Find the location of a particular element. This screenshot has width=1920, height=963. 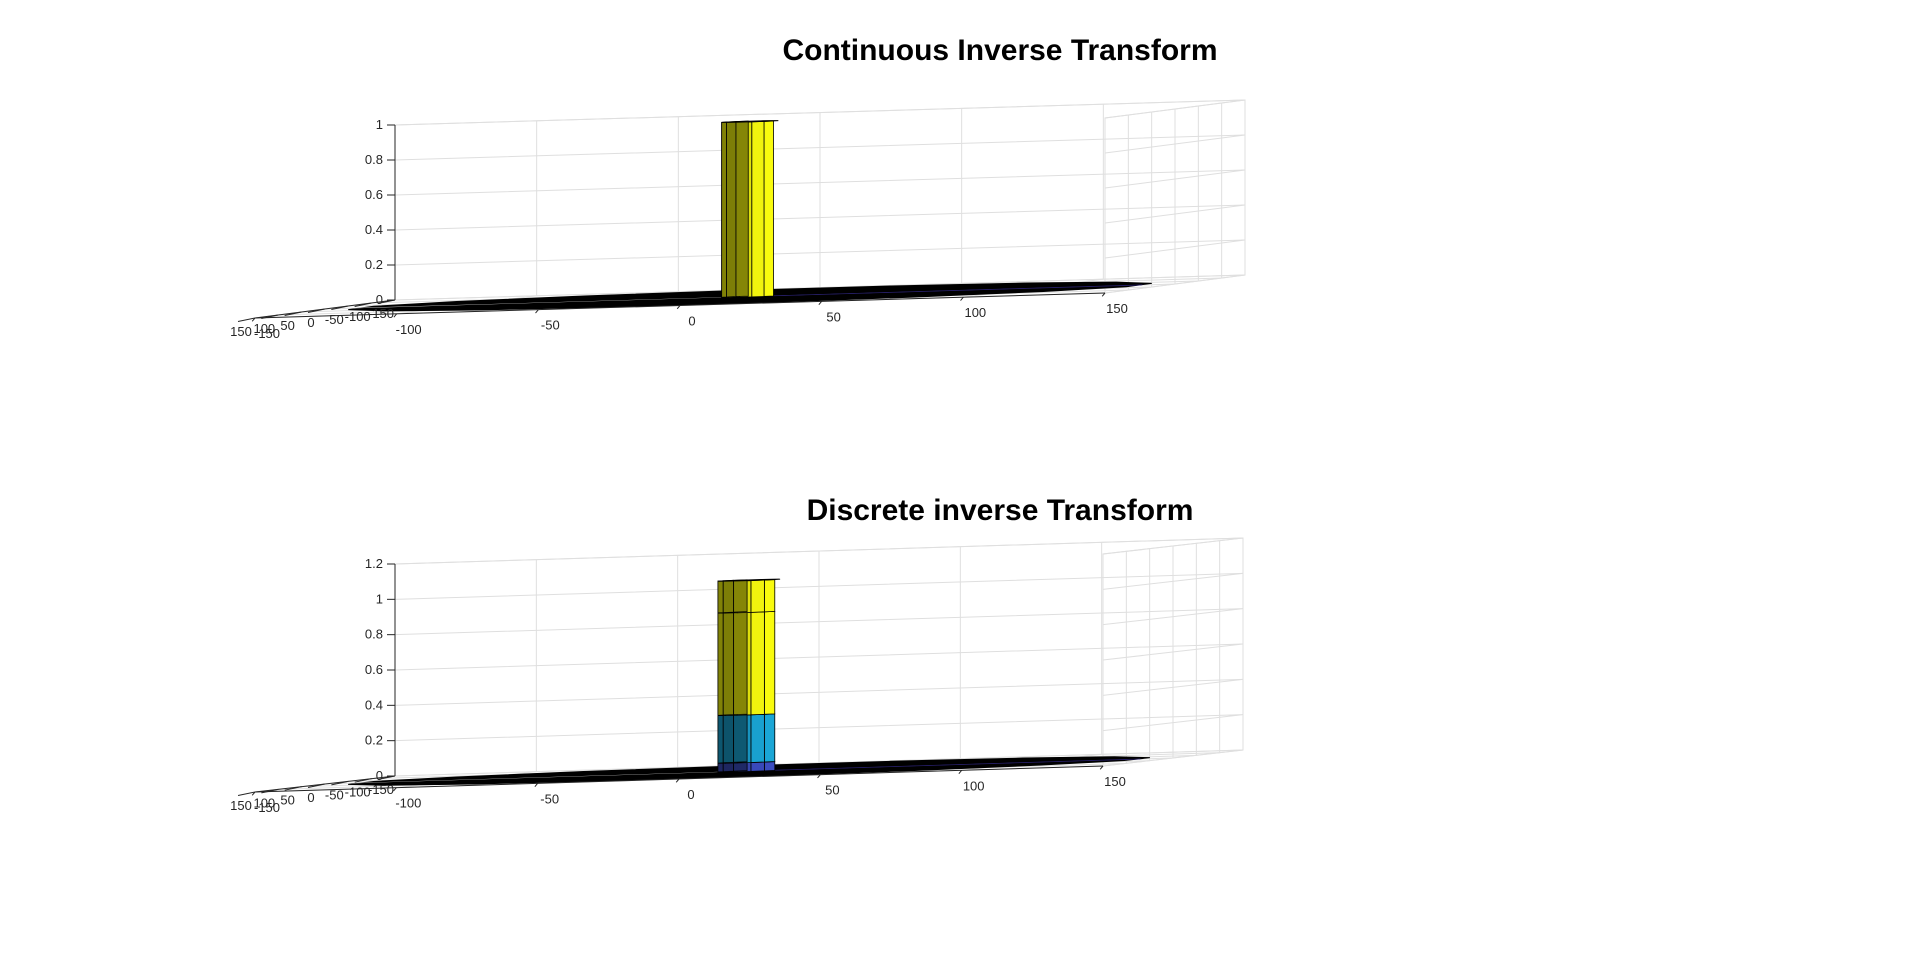

plot-title: Continuous Inverse Transform is located at coordinates (999, 50).